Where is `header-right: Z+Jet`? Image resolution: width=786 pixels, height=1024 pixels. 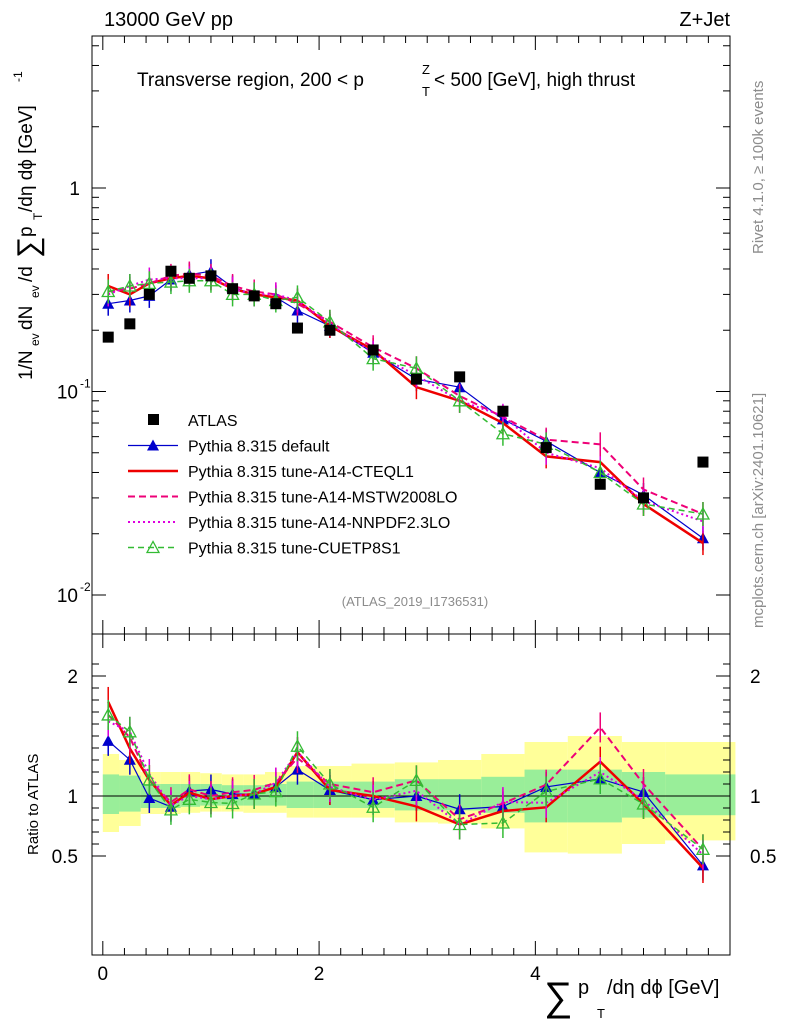 header-right: Z+Jet is located at coordinates (704, 20).